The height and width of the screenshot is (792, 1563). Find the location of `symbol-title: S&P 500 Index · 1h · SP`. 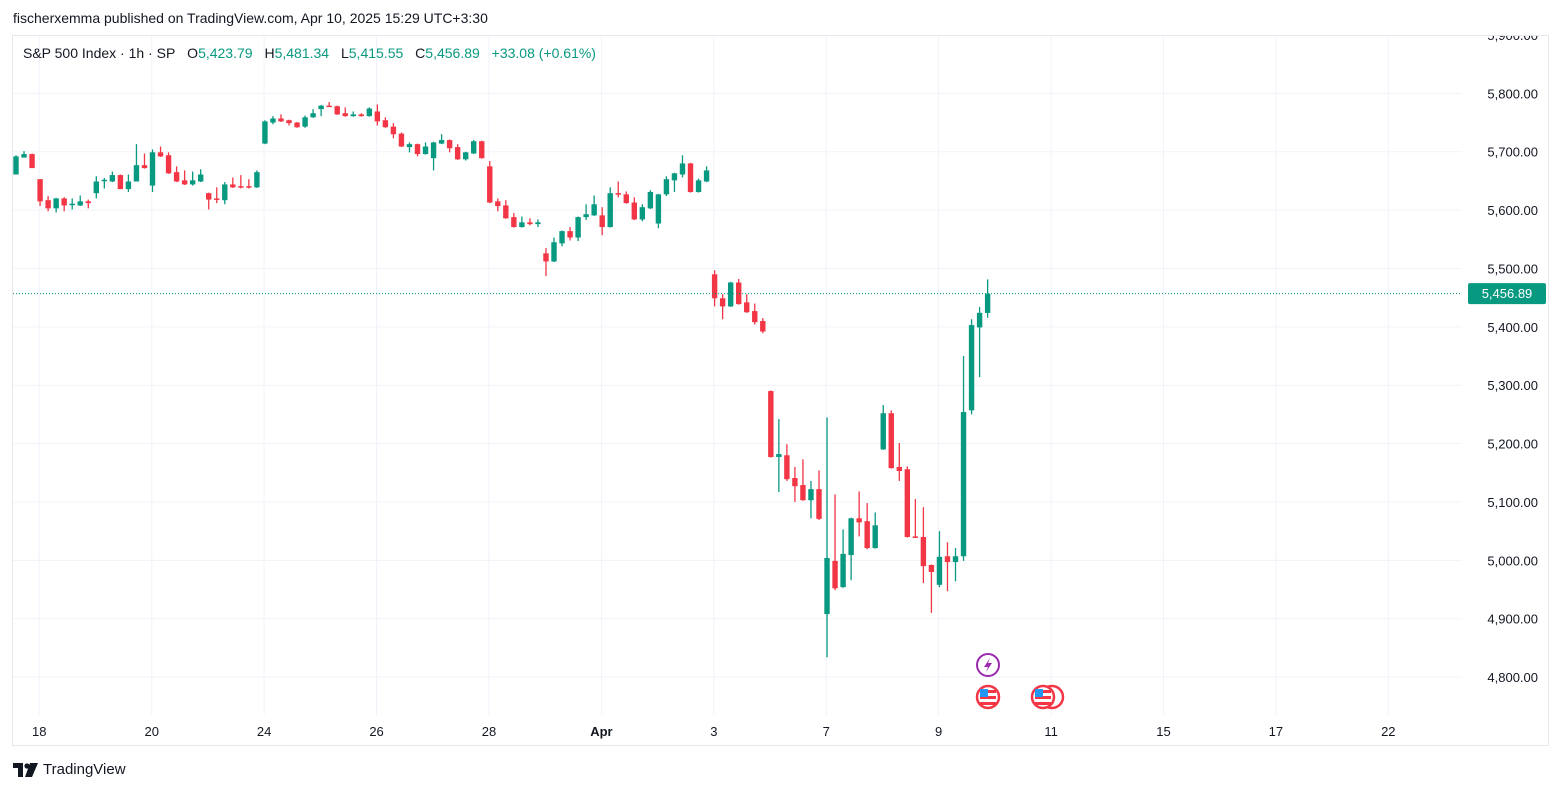

symbol-title: S&P 500 Index · 1h · SP is located at coordinates (99, 53).